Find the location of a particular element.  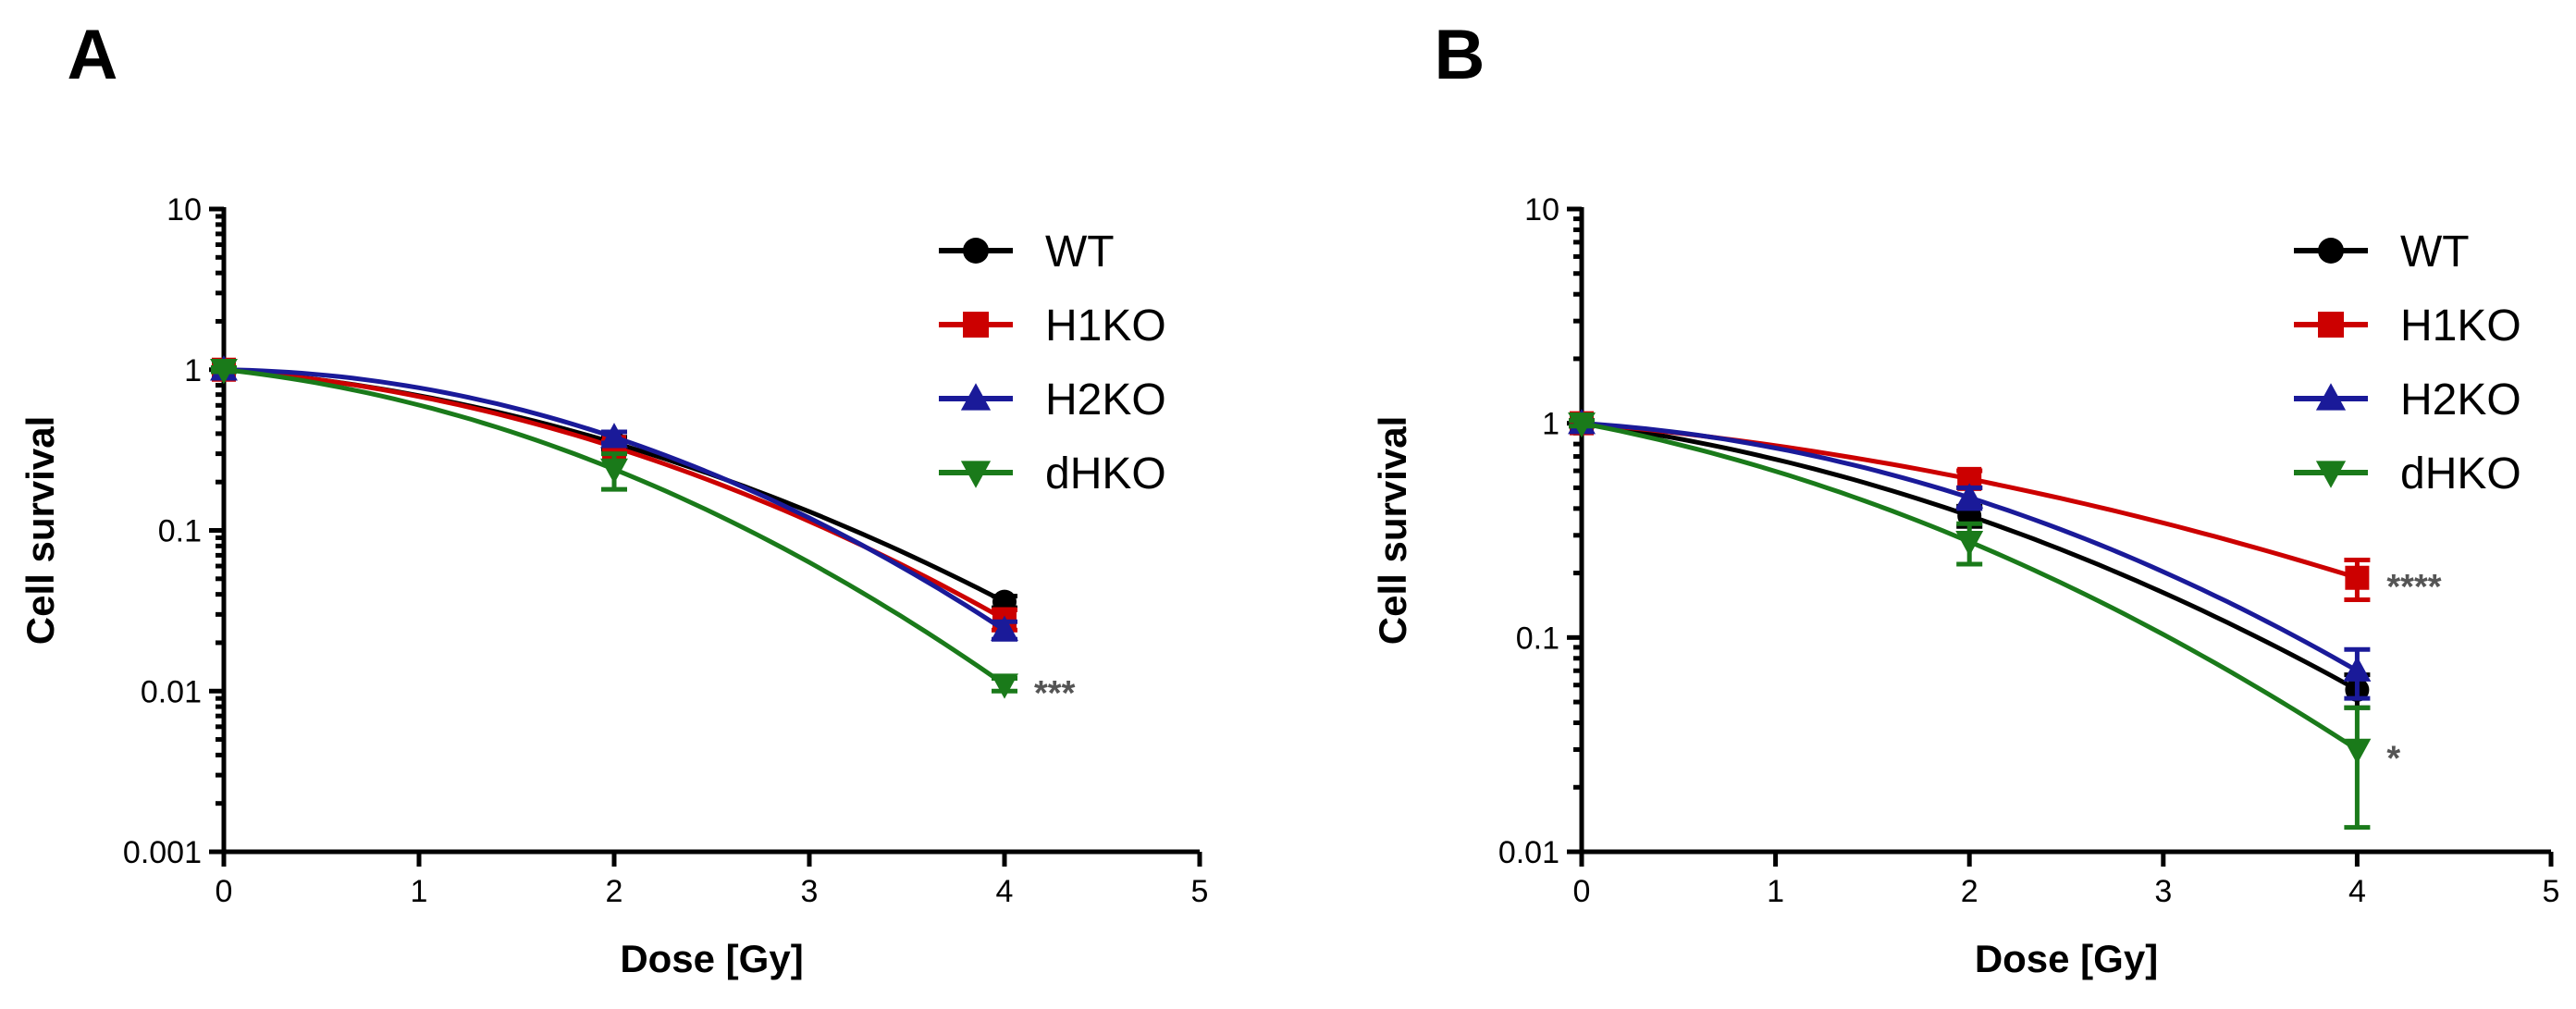

curve-h1ko is located at coordinates (614, 494).